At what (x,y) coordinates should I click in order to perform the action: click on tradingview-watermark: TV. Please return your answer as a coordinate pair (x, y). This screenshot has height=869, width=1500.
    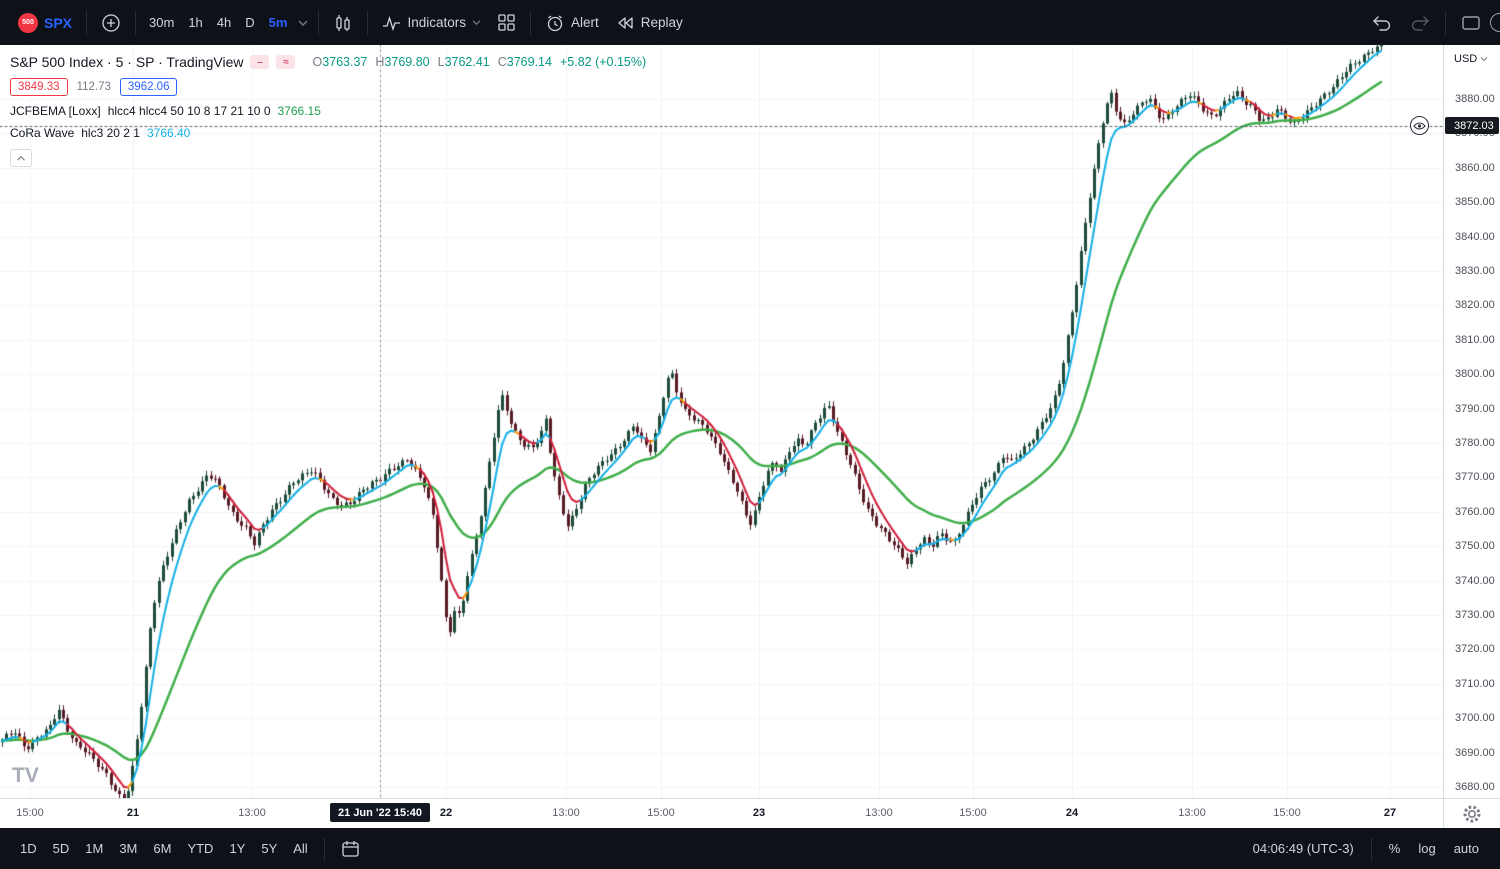
    Looking at the image, I should click on (25, 775).